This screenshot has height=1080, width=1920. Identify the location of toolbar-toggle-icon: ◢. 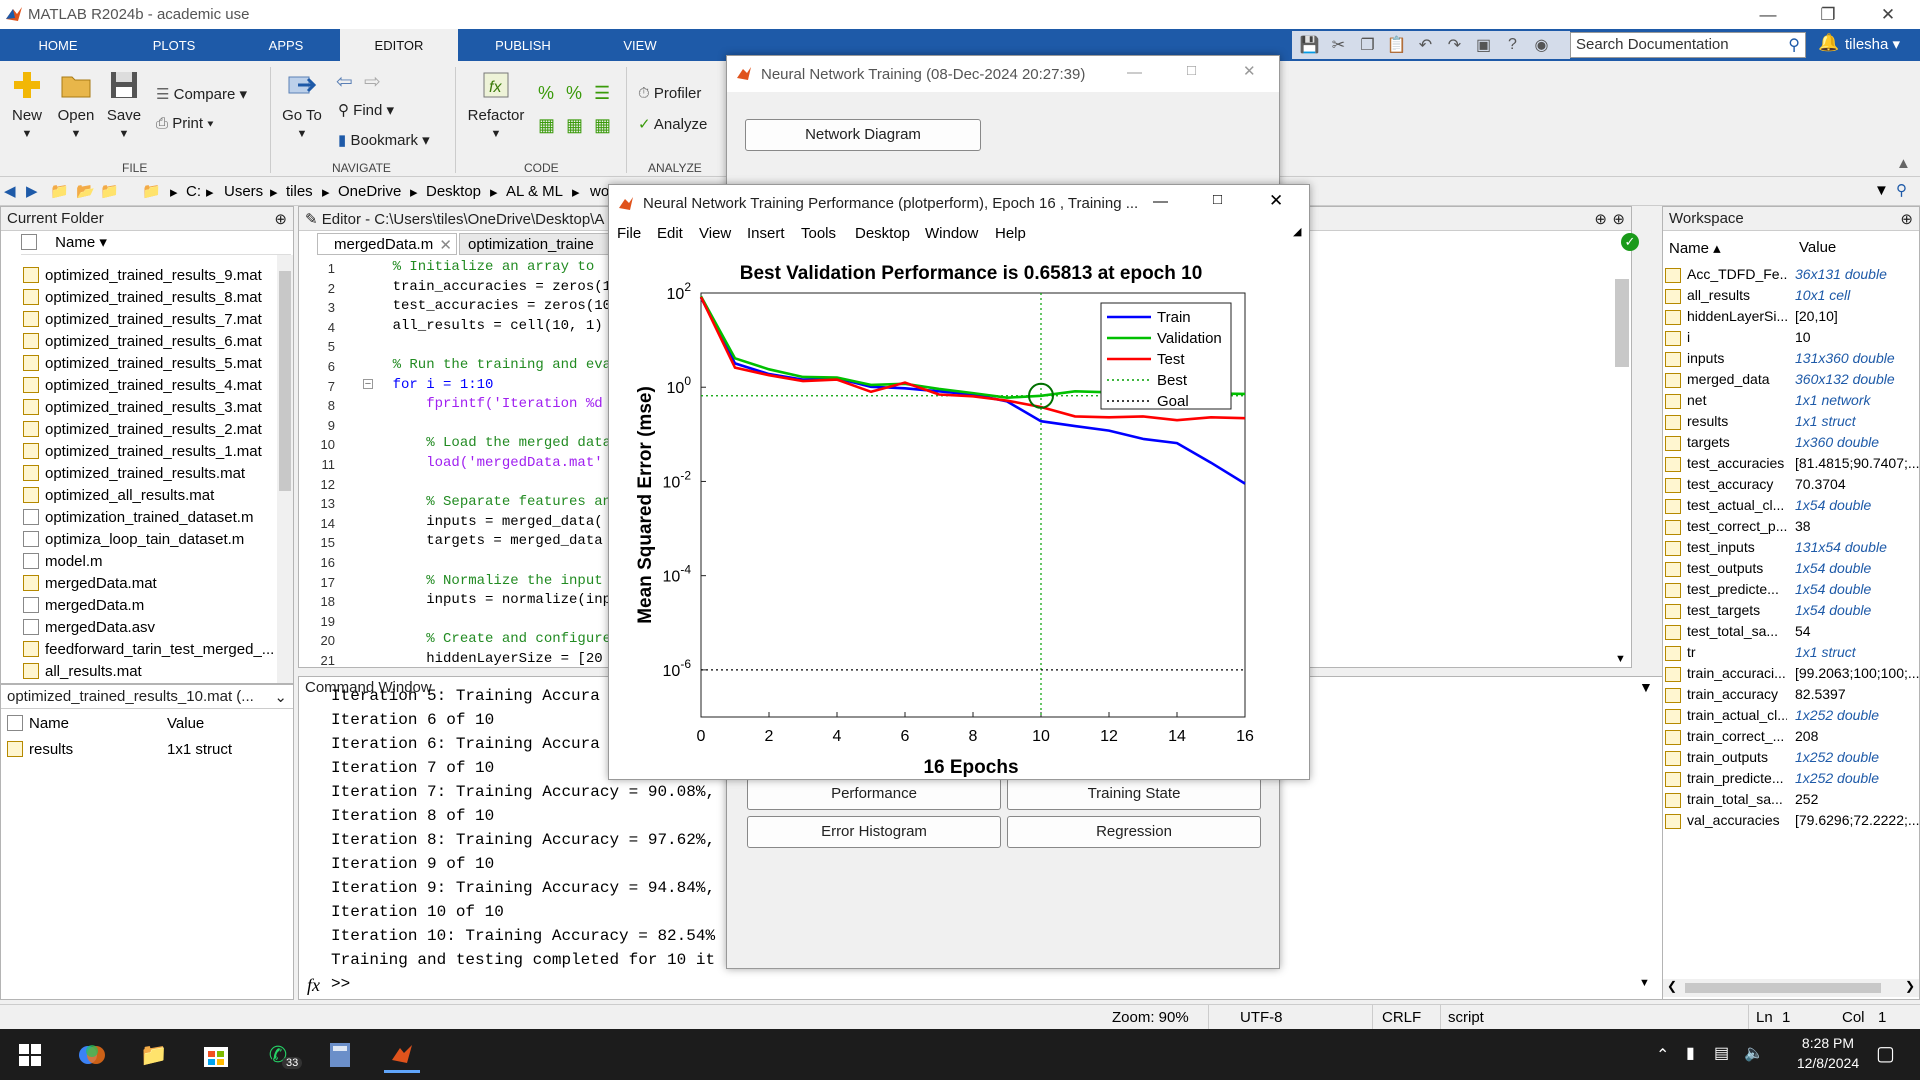
(1297, 232).